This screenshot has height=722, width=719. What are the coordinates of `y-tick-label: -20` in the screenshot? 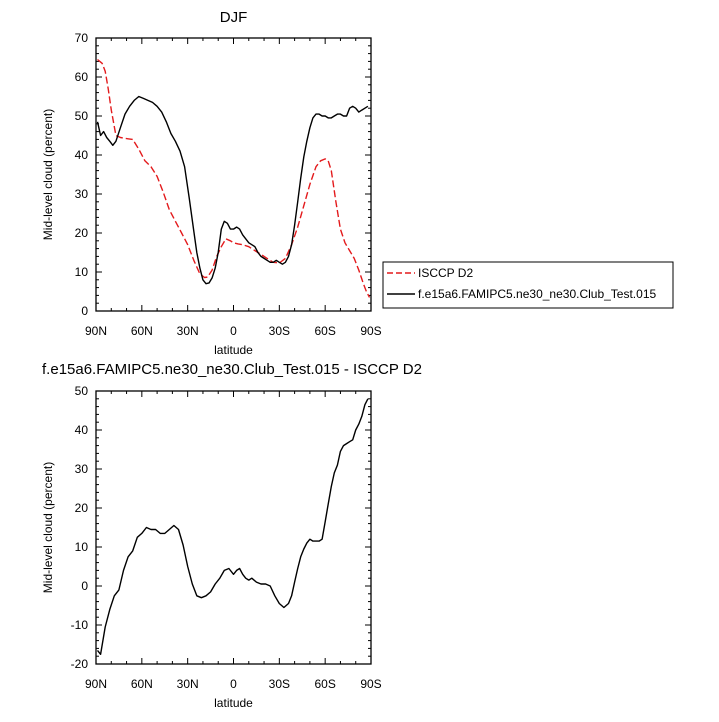 It's located at (80, 664).